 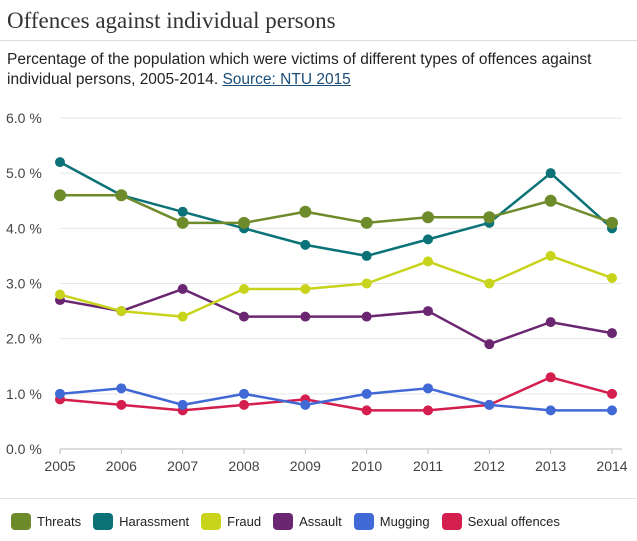 I want to click on title-divider, so click(x=318, y=40).